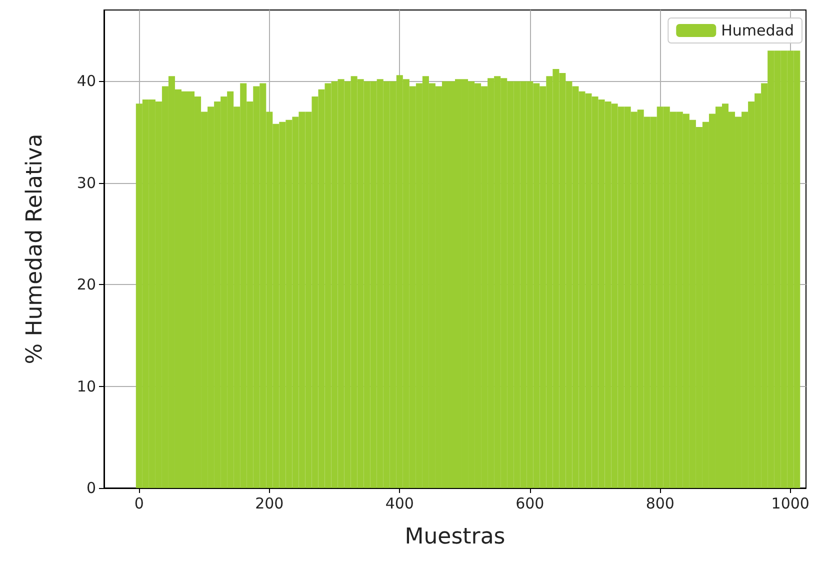 The image size is (836, 565). I want to click on y-axis-title: % Humedad Relativa, so click(35, 249).